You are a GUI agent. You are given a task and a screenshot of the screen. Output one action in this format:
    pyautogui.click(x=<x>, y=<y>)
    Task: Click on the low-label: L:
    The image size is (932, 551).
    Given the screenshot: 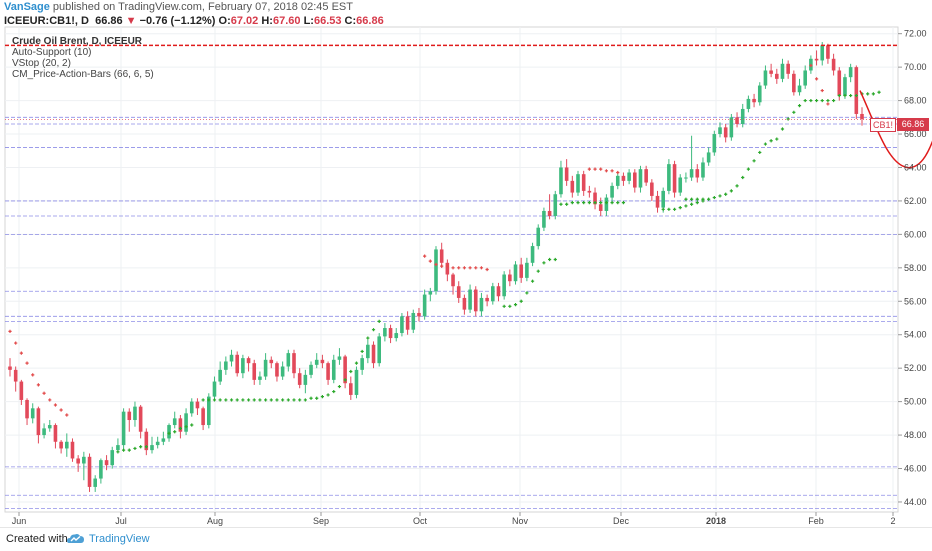 What is the action you would take?
    pyautogui.click(x=308, y=21)
    